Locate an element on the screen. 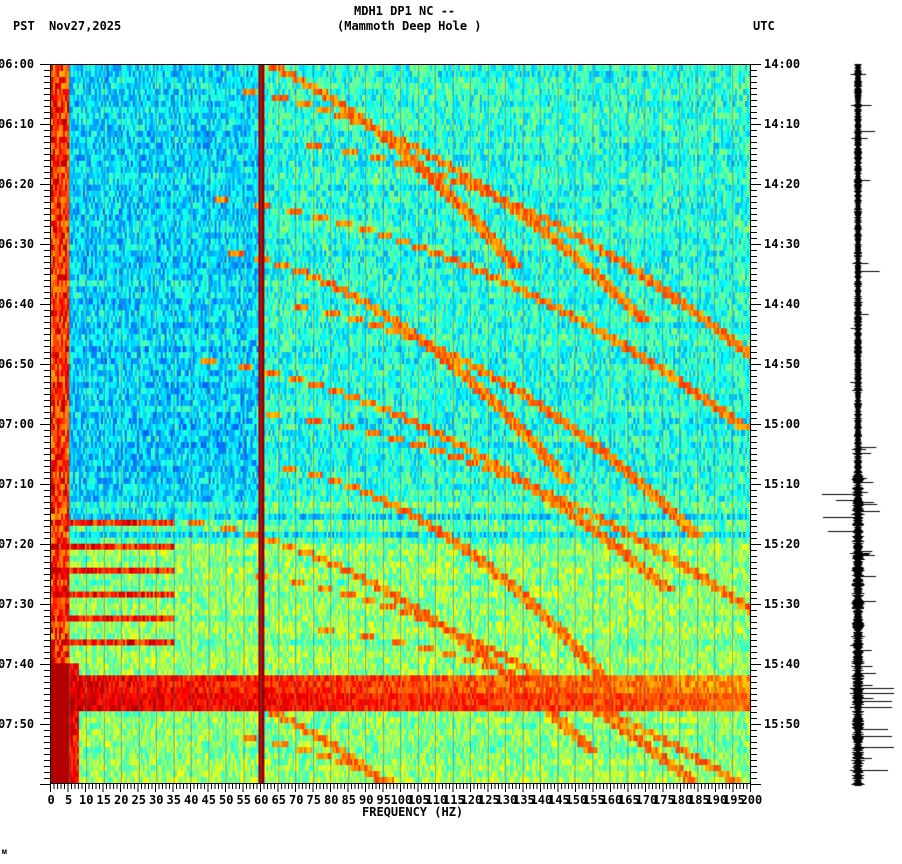  x-tick-label: 90 is located at coordinates (366, 800).